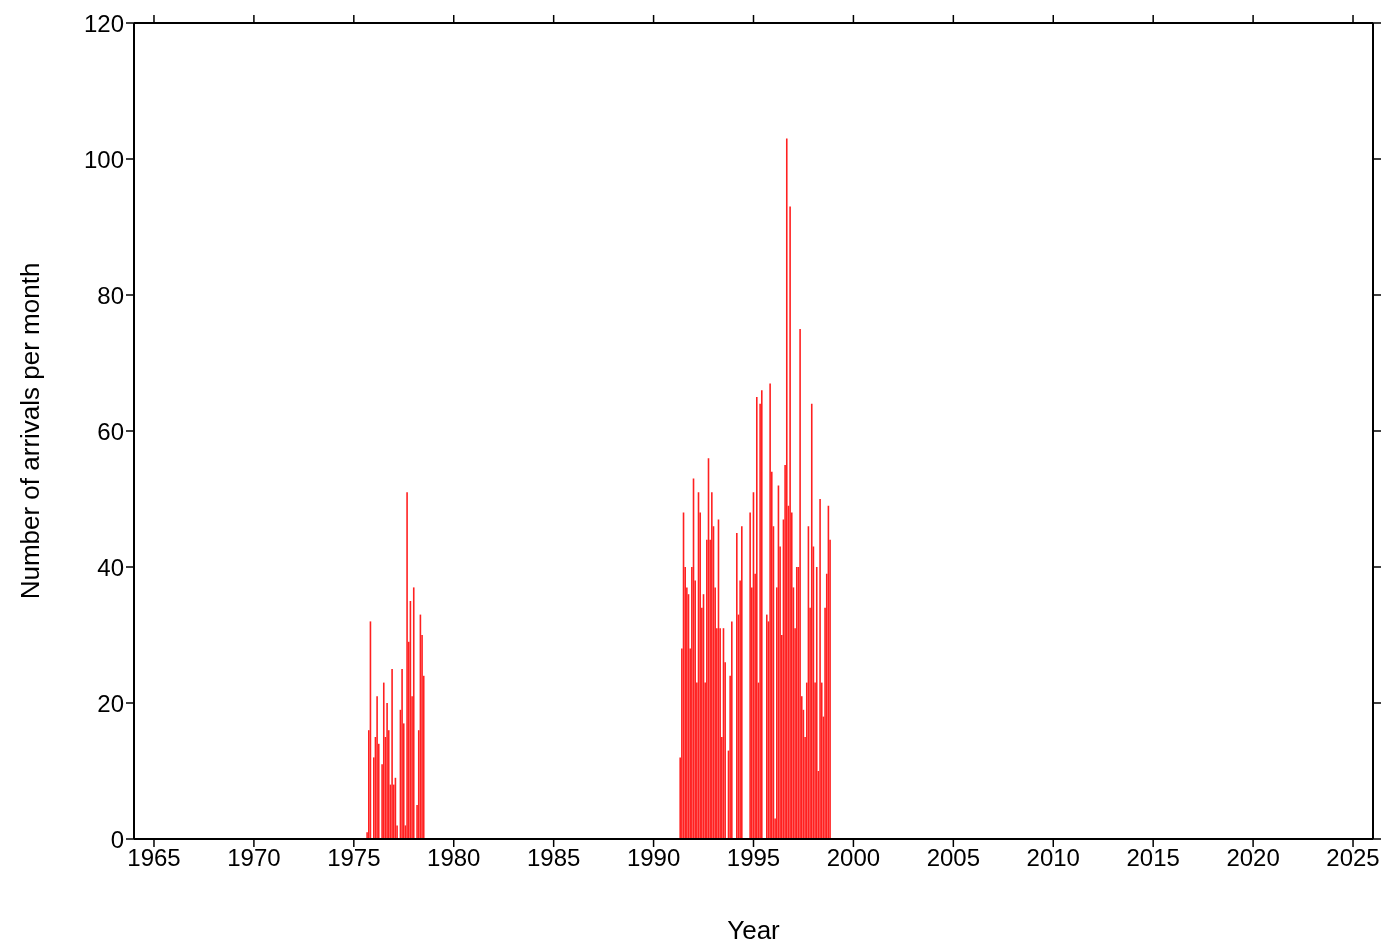  Describe the element at coordinates (1353, 858) in the screenshot. I see `x-tick-label: 2025` at that location.